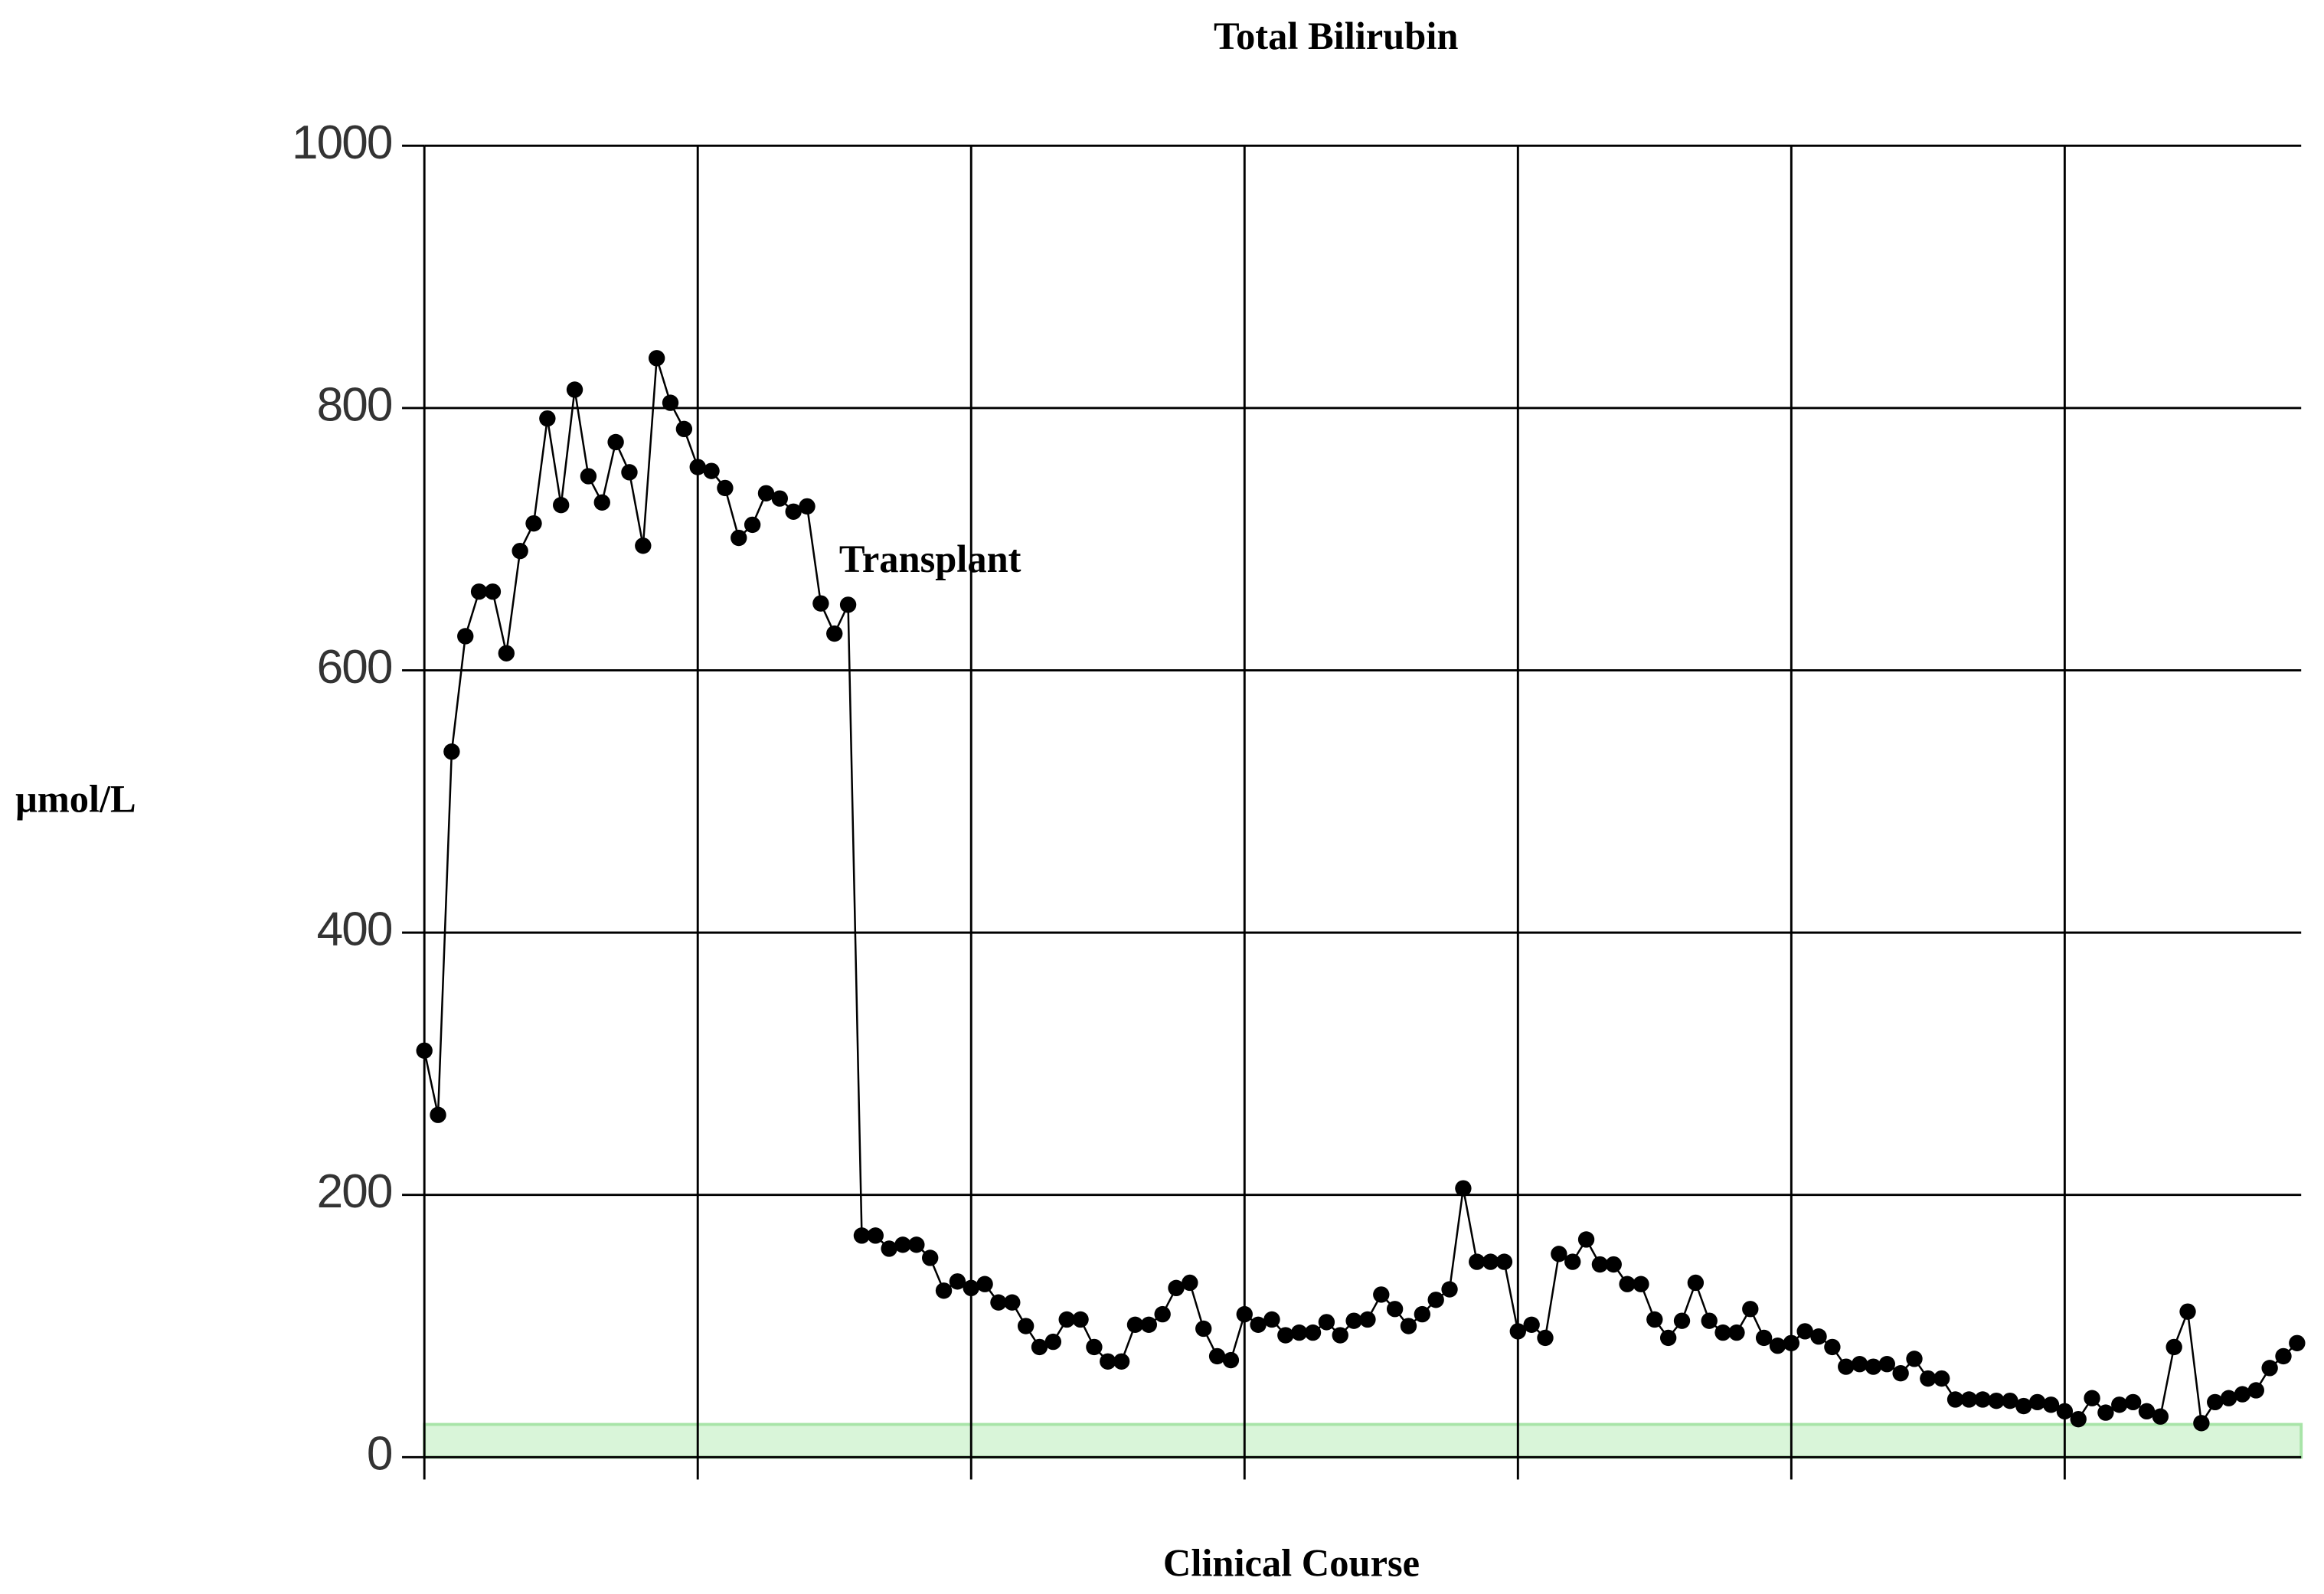  Describe the element at coordinates (354, 667) in the screenshot. I see `y-tick-label: 600` at that location.